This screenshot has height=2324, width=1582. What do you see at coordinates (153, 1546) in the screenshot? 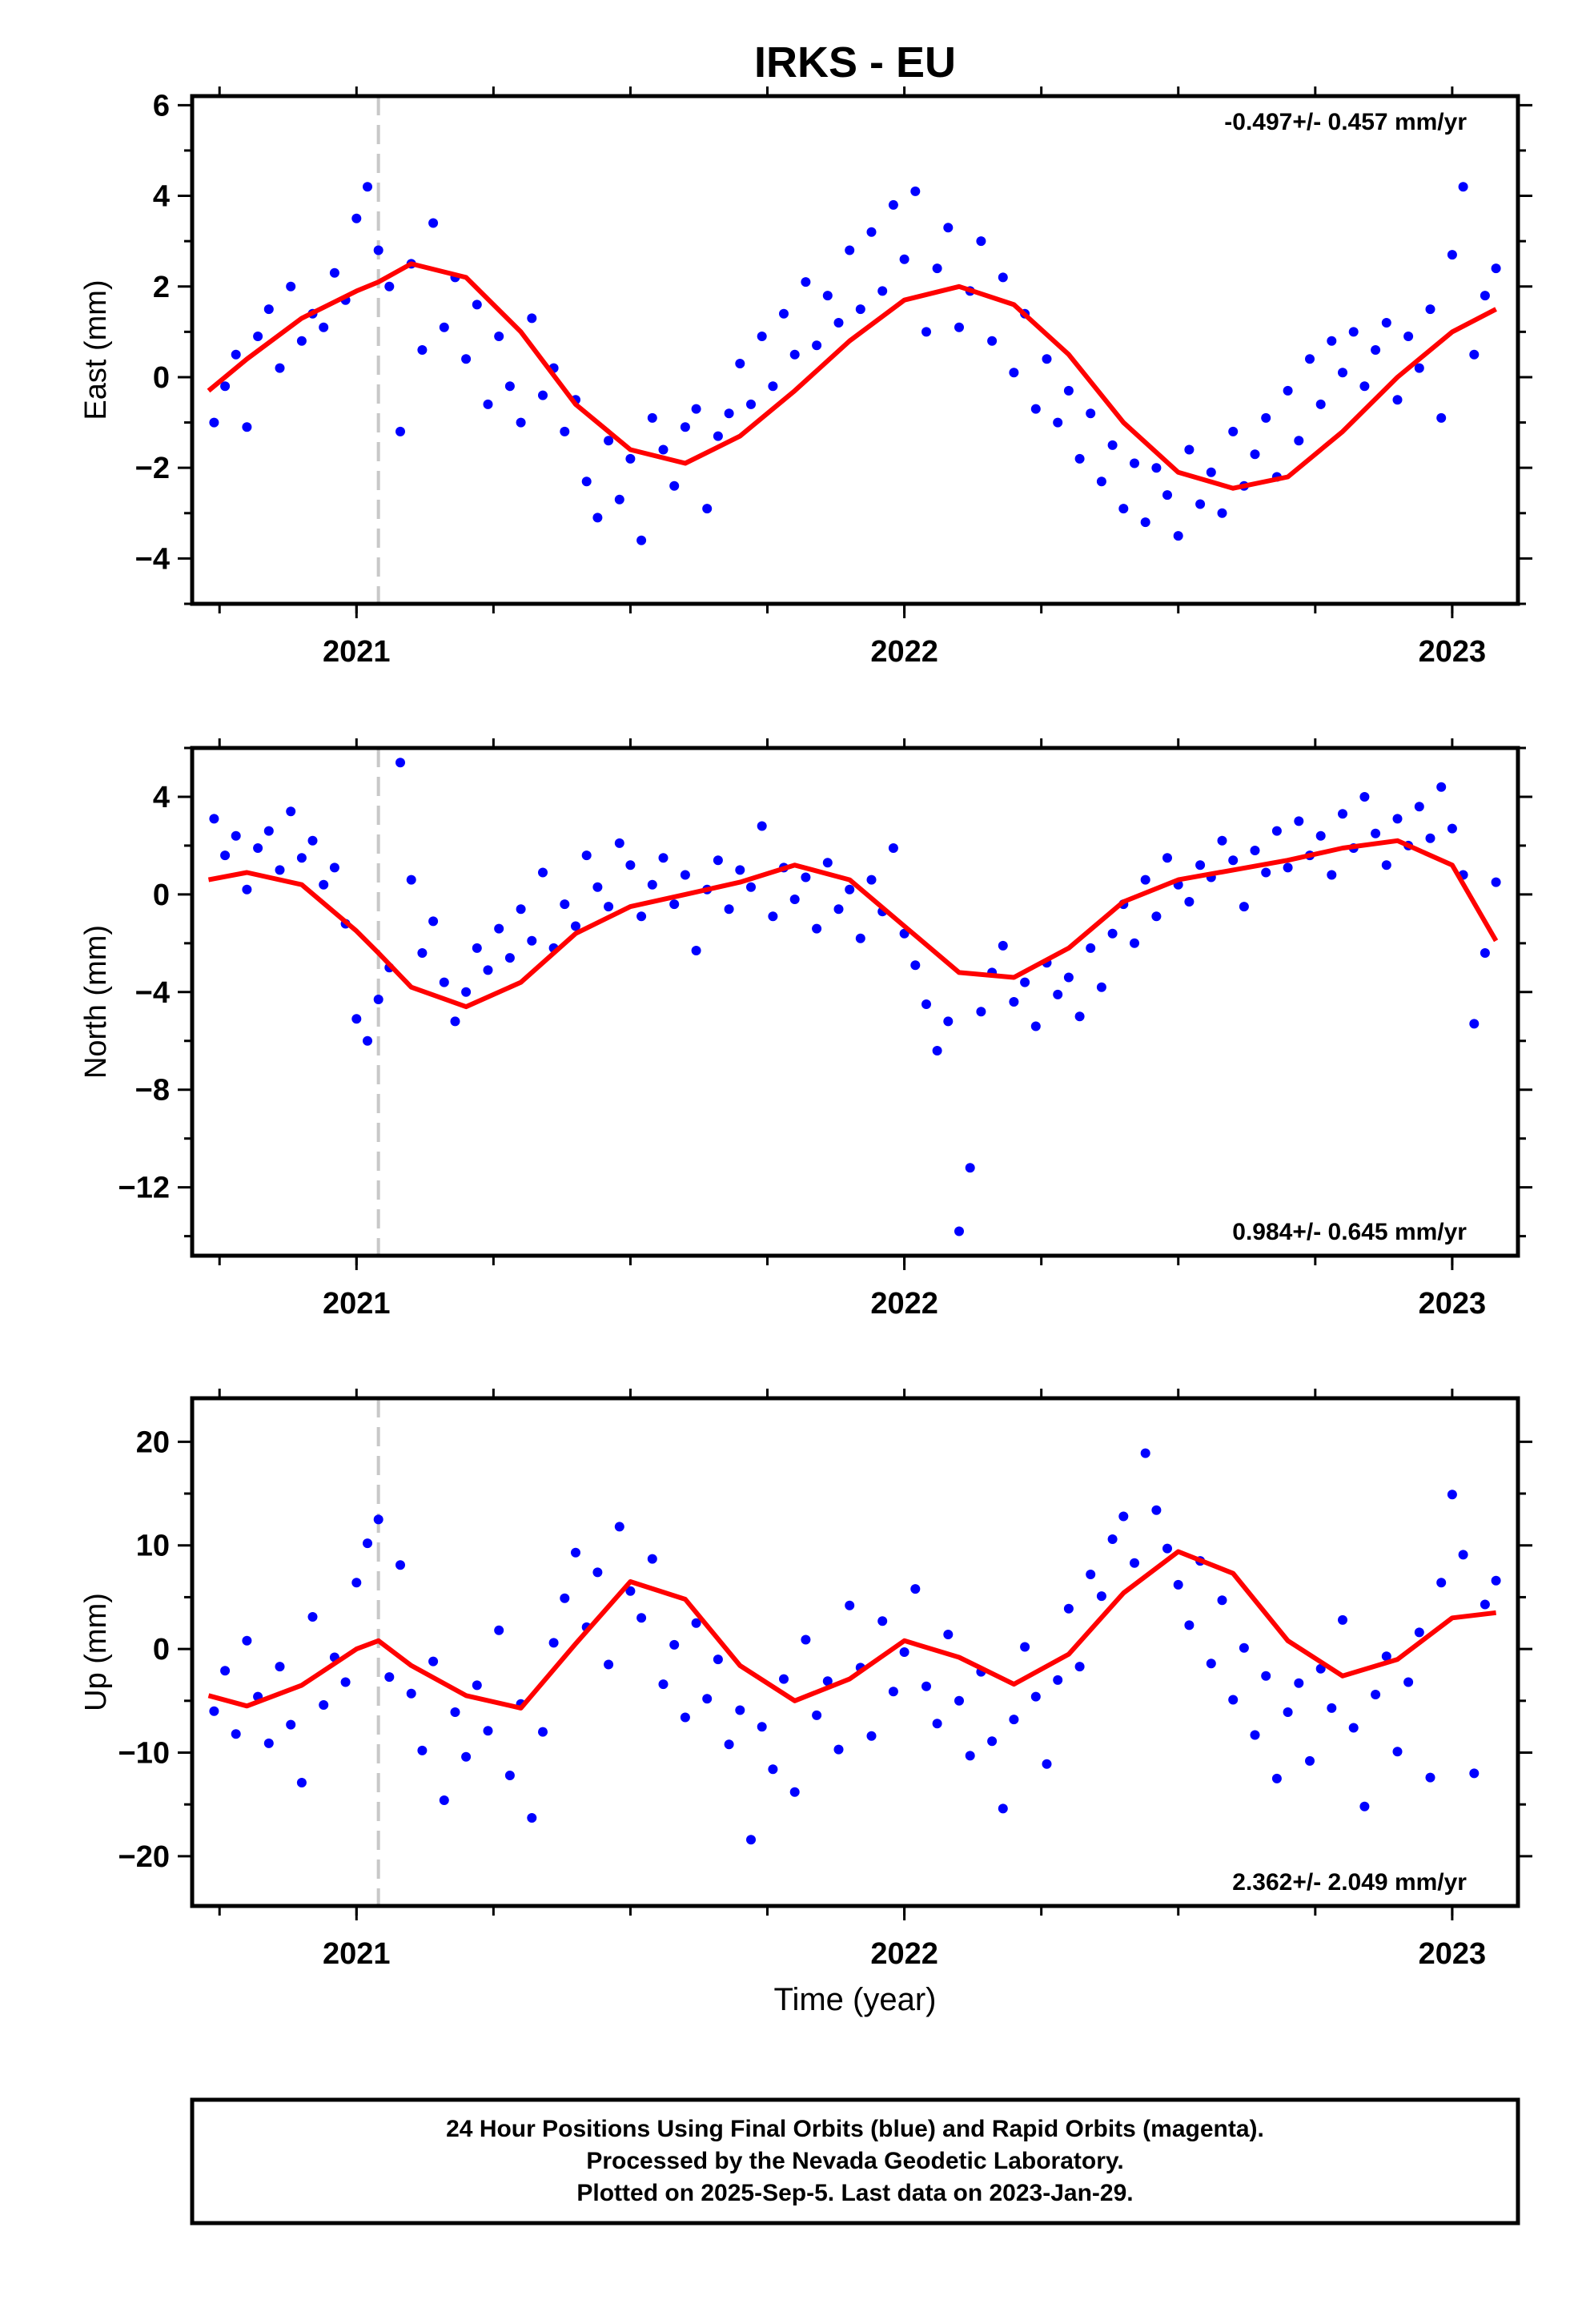
I see `y-tick-label: 10` at bounding box center [153, 1546].